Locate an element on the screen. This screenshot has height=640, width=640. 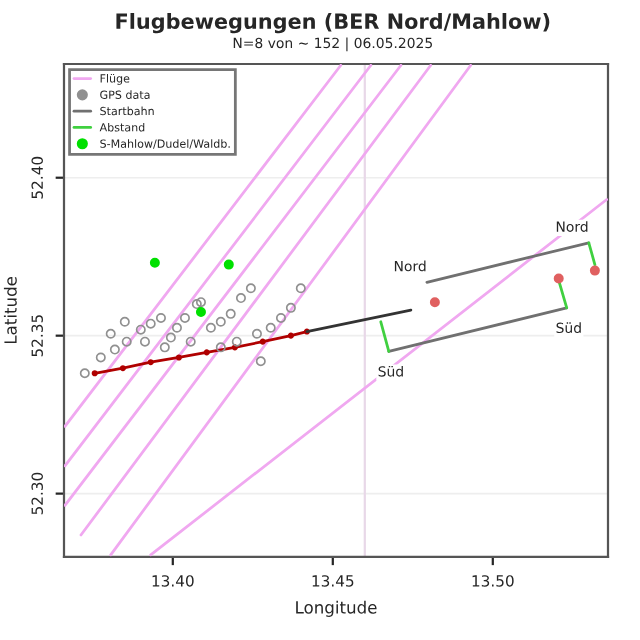
y-axis-title: Latitude is located at coordinates (10, 310).